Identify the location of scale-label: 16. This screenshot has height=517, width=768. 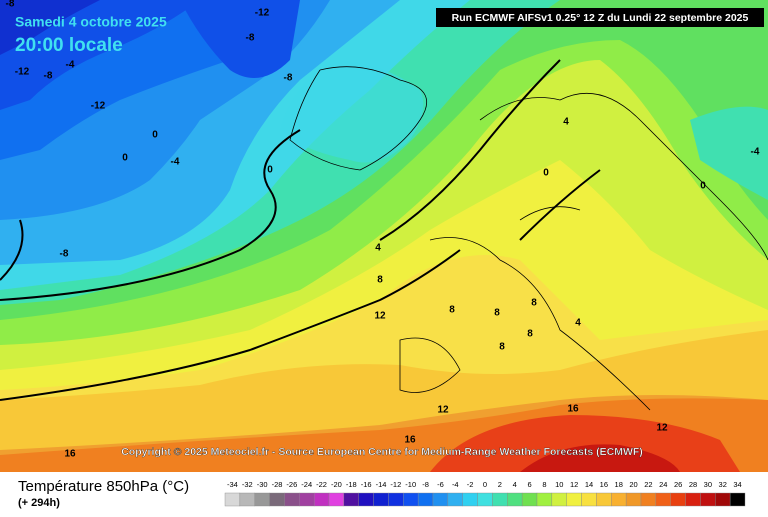
(604, 484).